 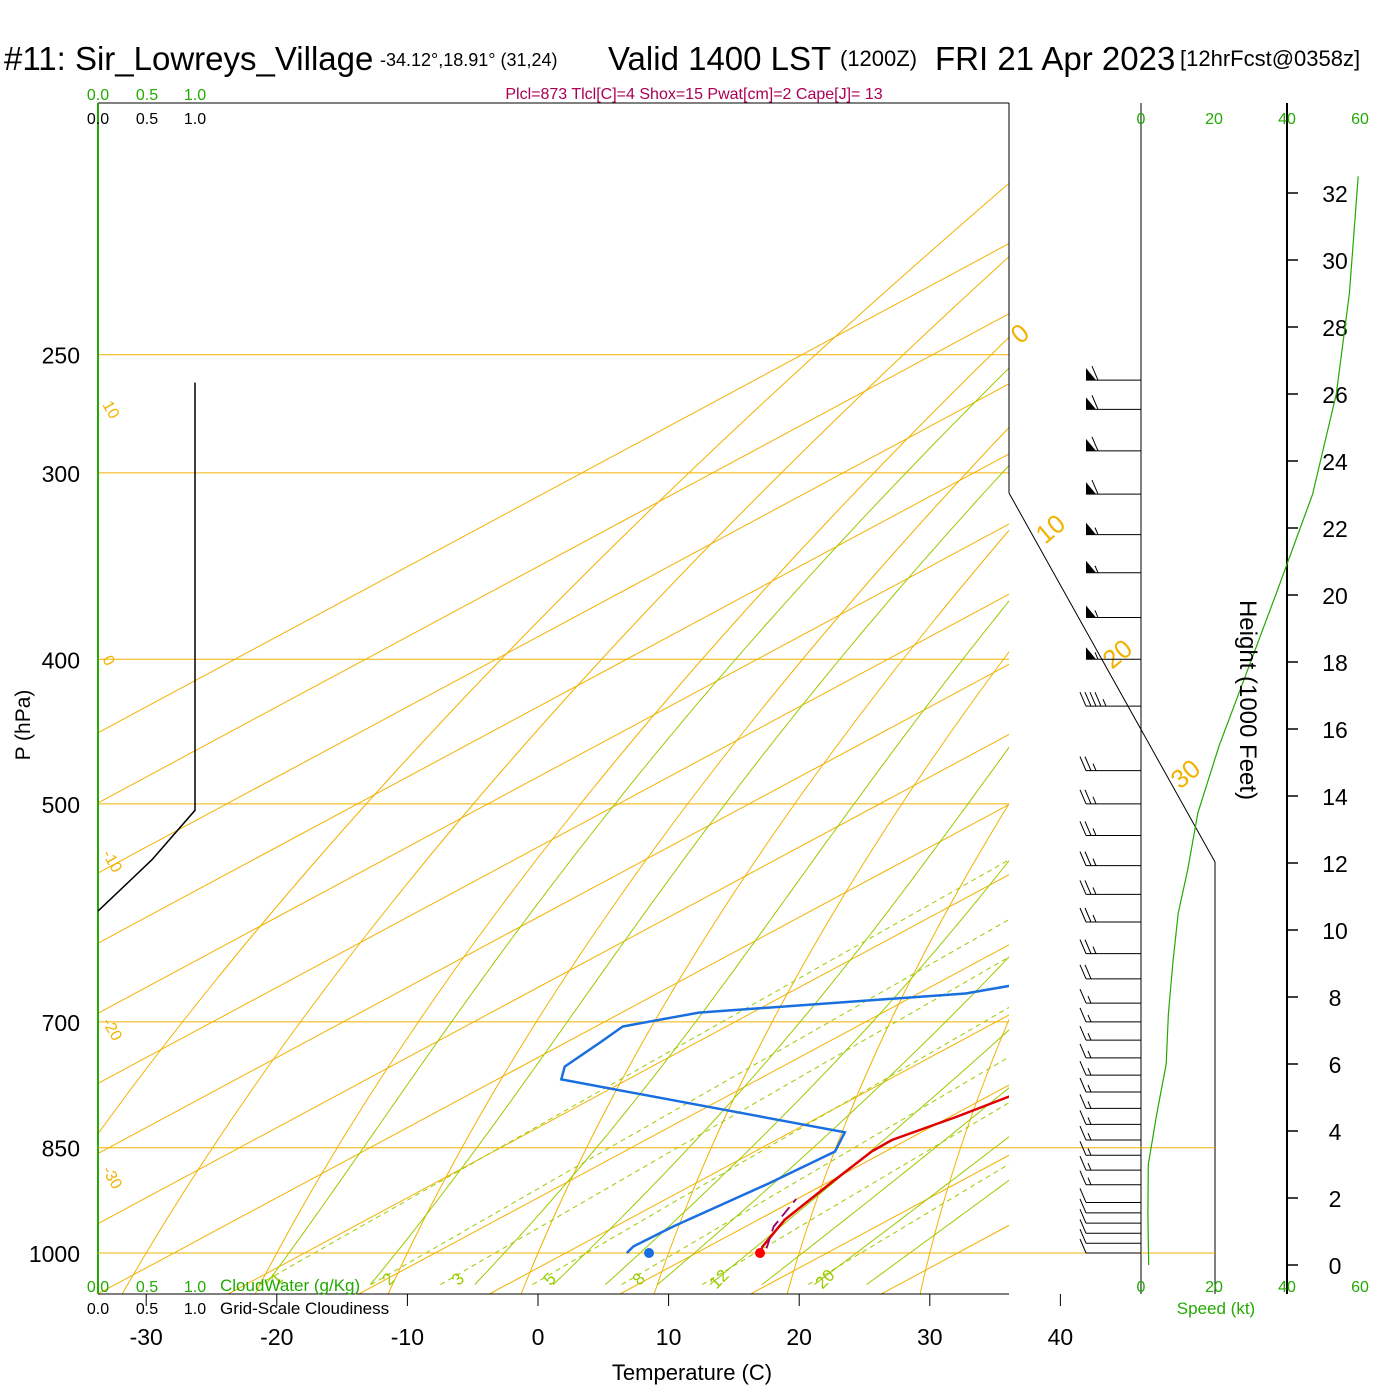 I want to click on wind-panel-edge, so click(x=1112, y=893).